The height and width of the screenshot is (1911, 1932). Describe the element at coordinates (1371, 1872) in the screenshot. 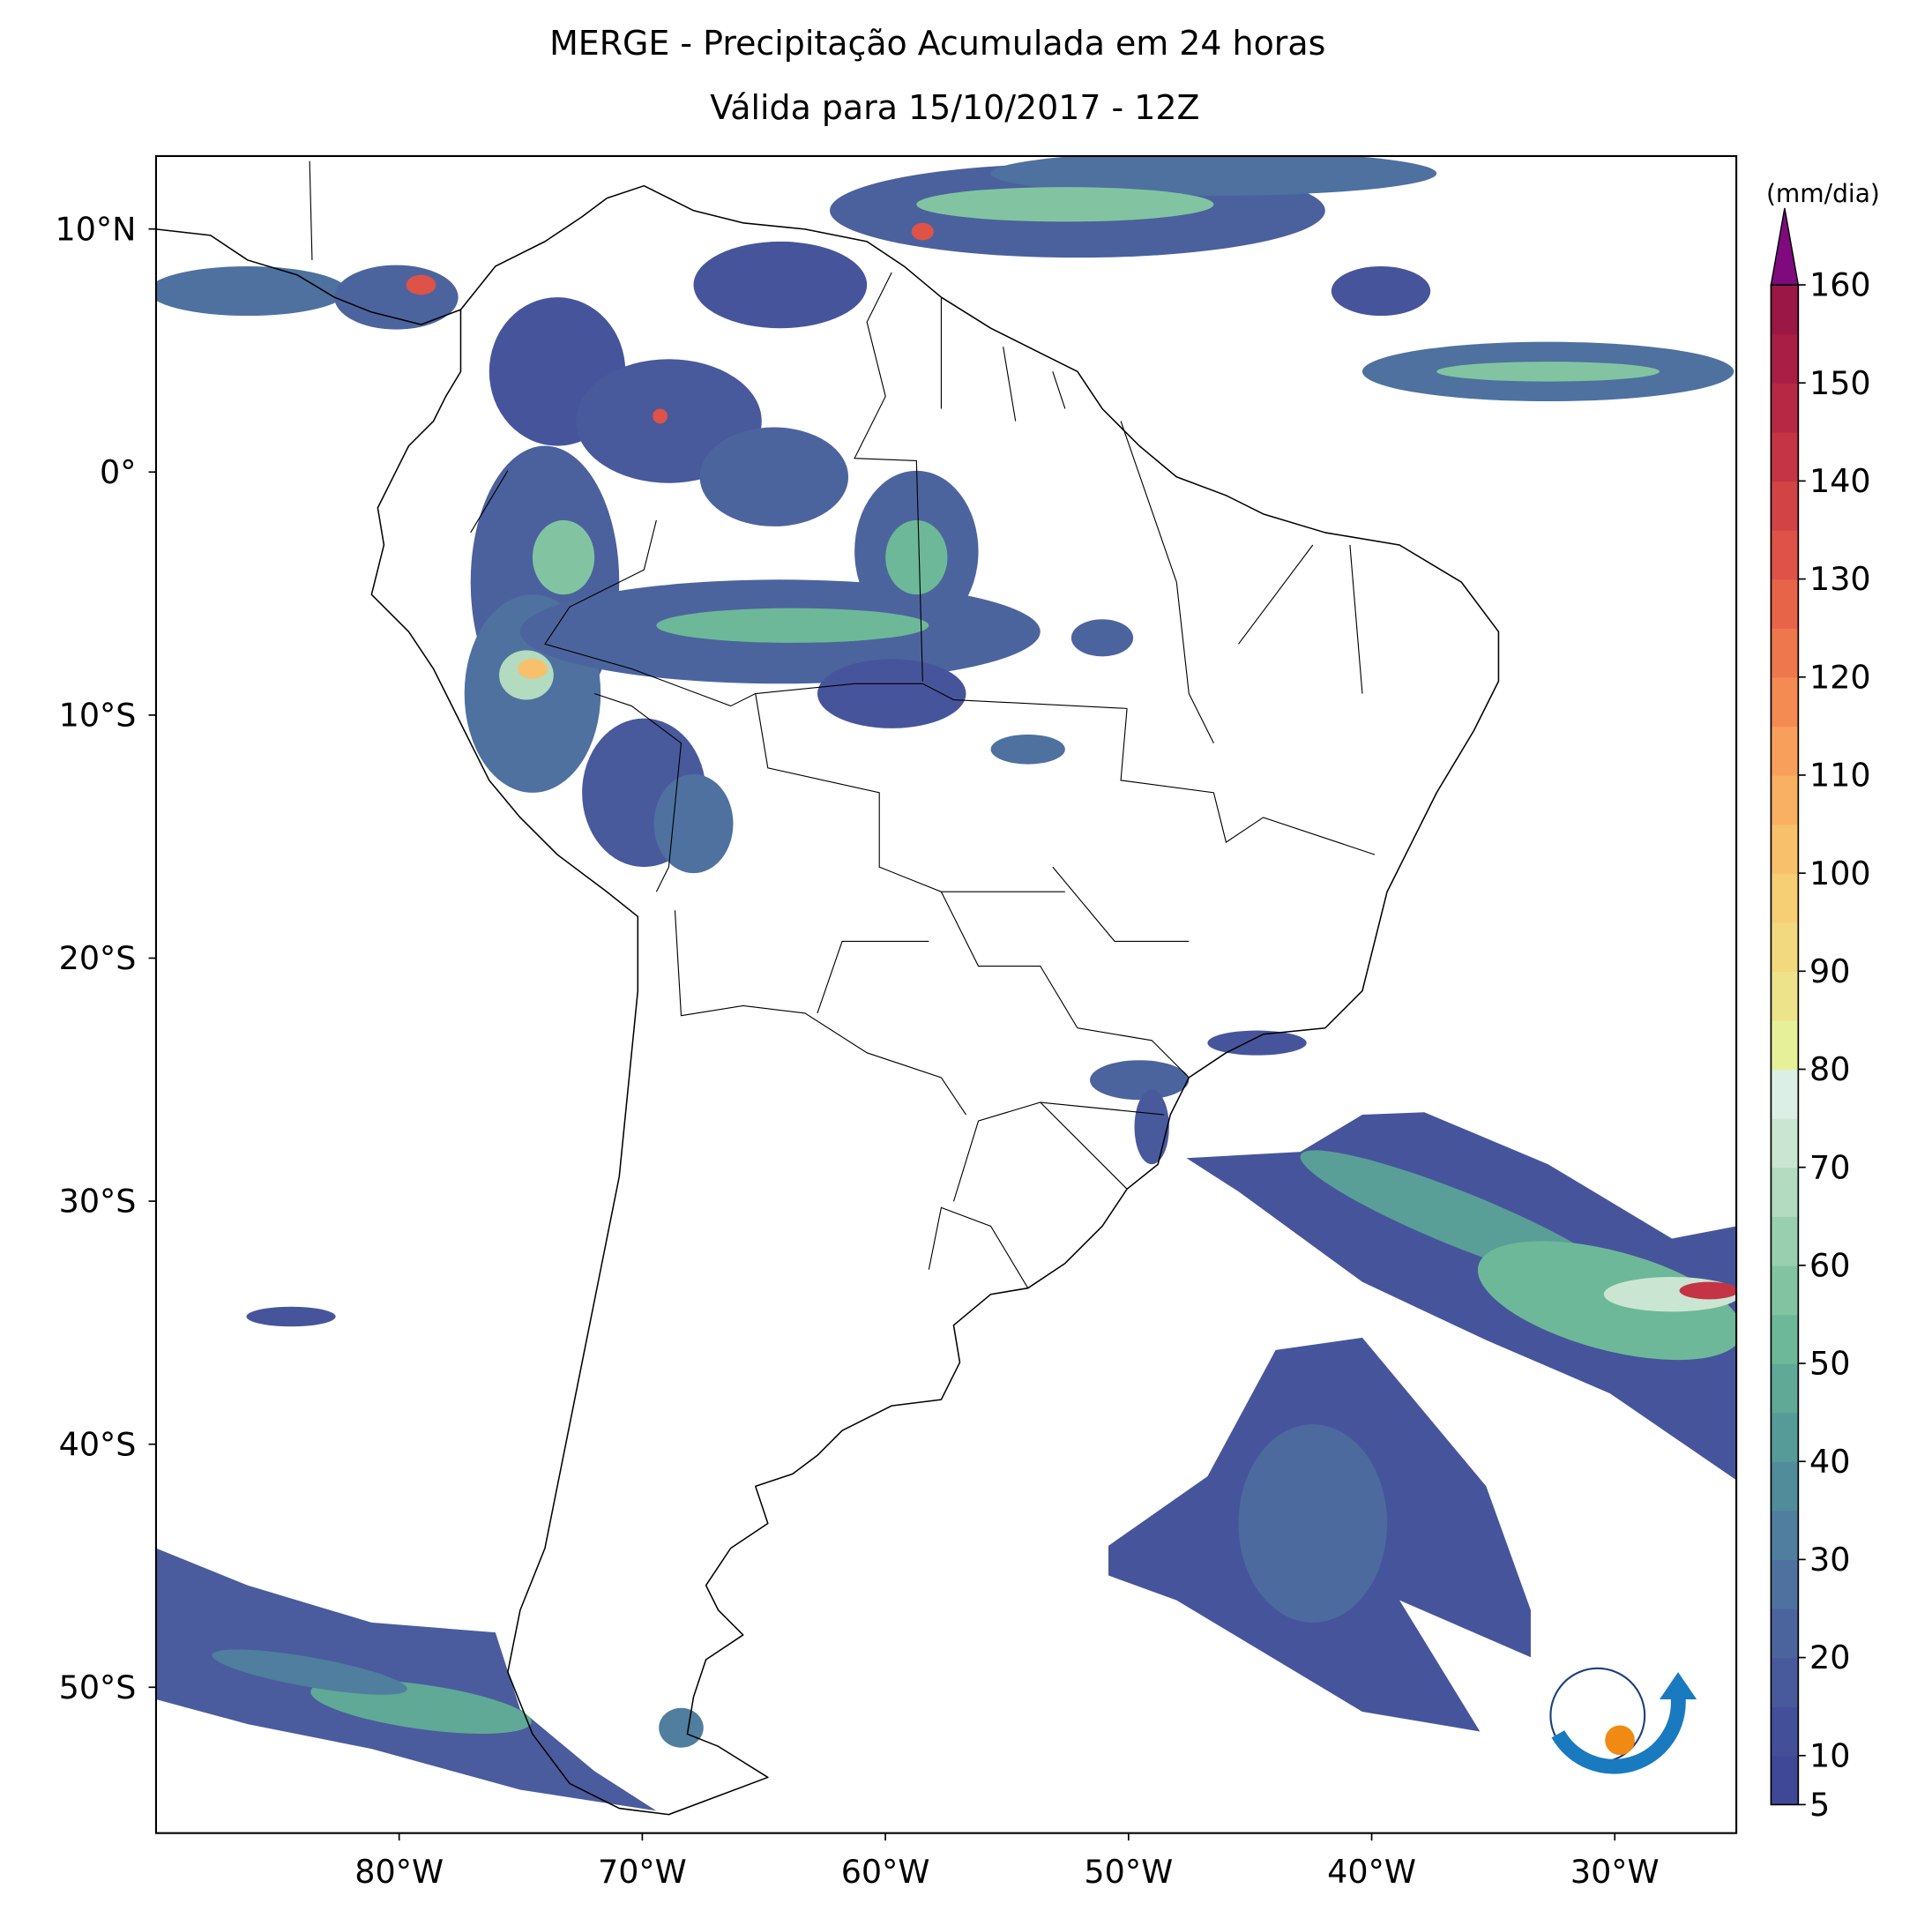

I see `x-tick-label: 40°W` at that location.